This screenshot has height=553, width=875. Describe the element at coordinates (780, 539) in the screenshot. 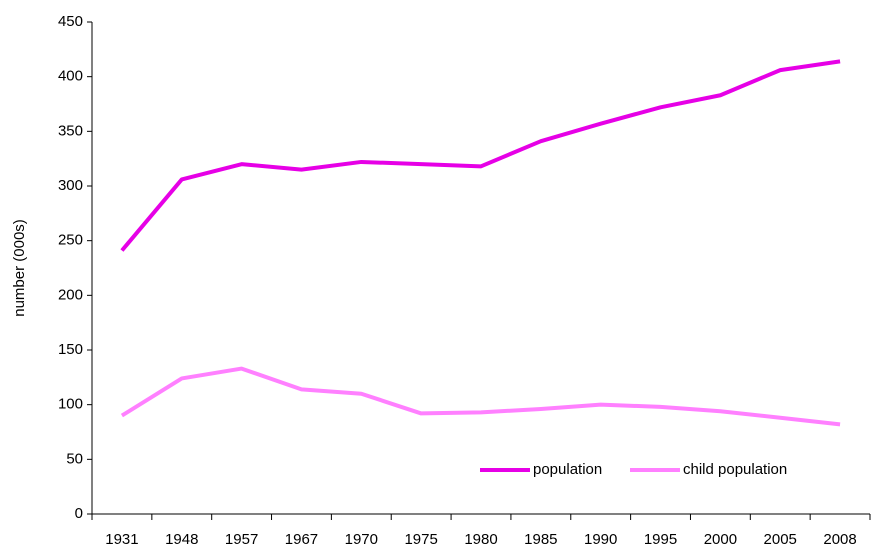

I see `x-tick-label: 2005` at that location.